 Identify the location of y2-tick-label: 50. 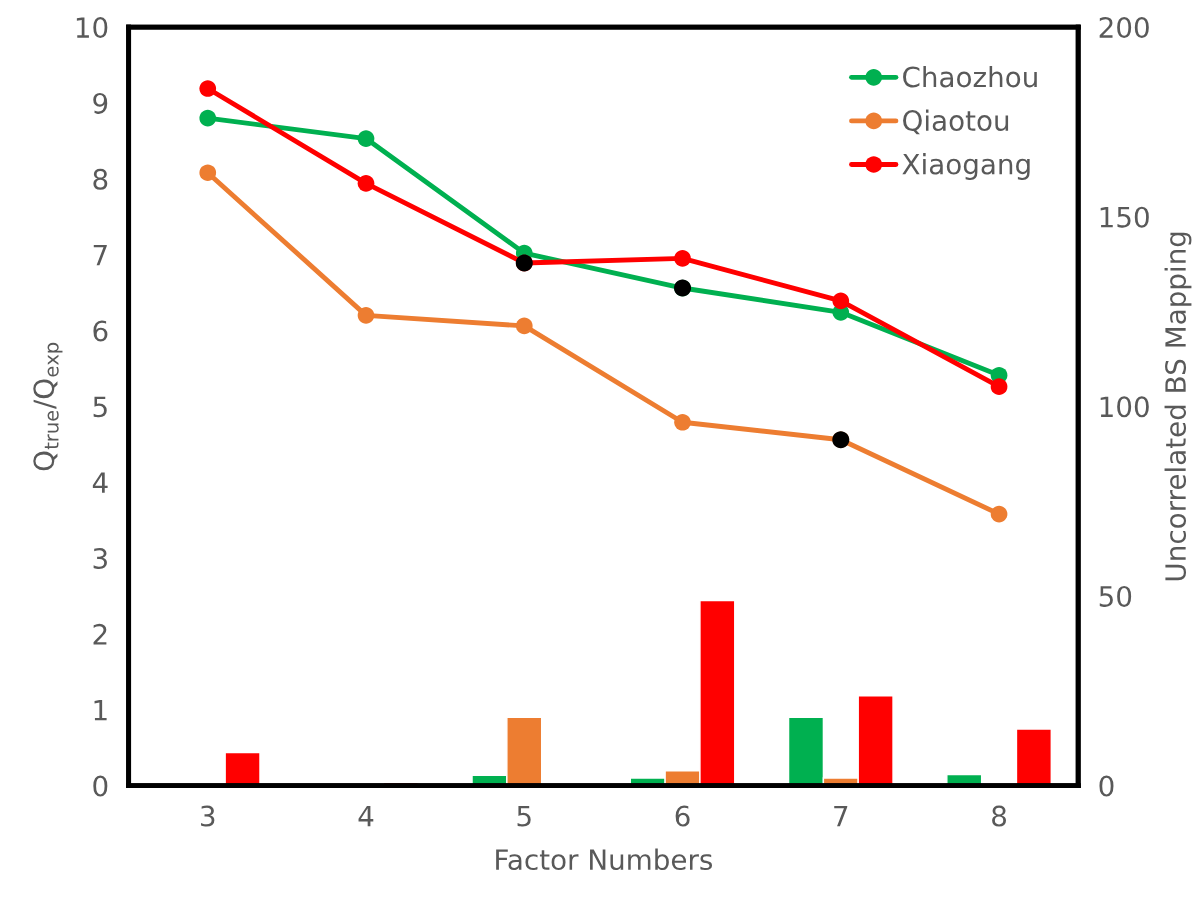
(1115, 596).